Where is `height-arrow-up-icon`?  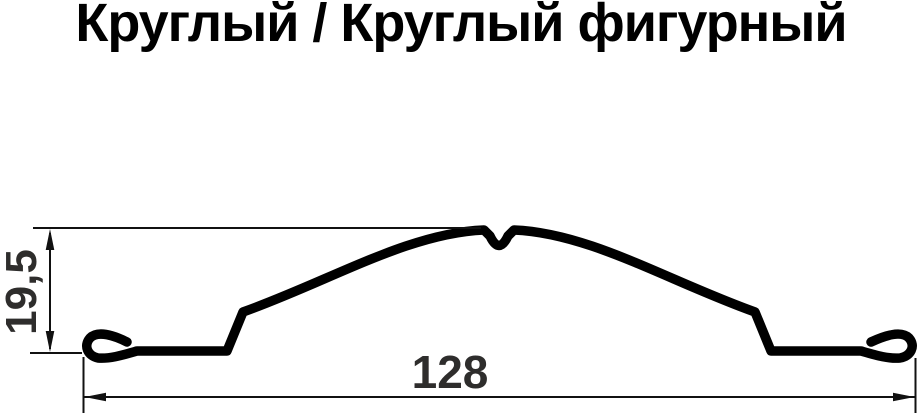
height-arrow-up-icon is located at coordinates (50, 239).